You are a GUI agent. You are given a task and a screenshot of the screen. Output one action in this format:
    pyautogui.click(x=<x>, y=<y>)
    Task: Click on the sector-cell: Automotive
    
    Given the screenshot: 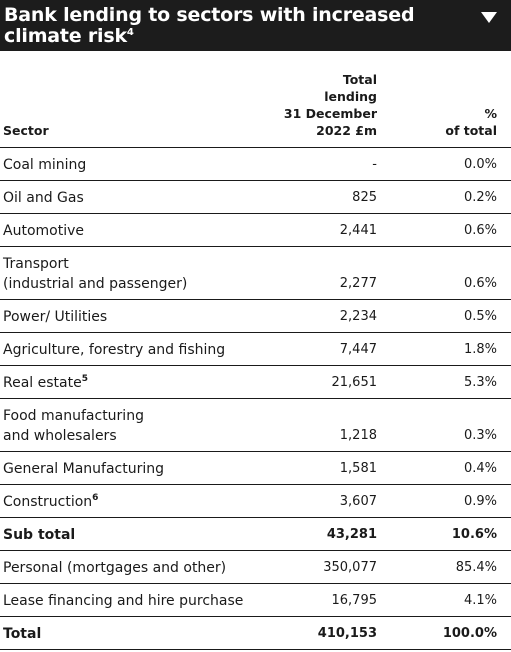 What is the action you would take?
    pyautogui.click(x=43, y=230)
    